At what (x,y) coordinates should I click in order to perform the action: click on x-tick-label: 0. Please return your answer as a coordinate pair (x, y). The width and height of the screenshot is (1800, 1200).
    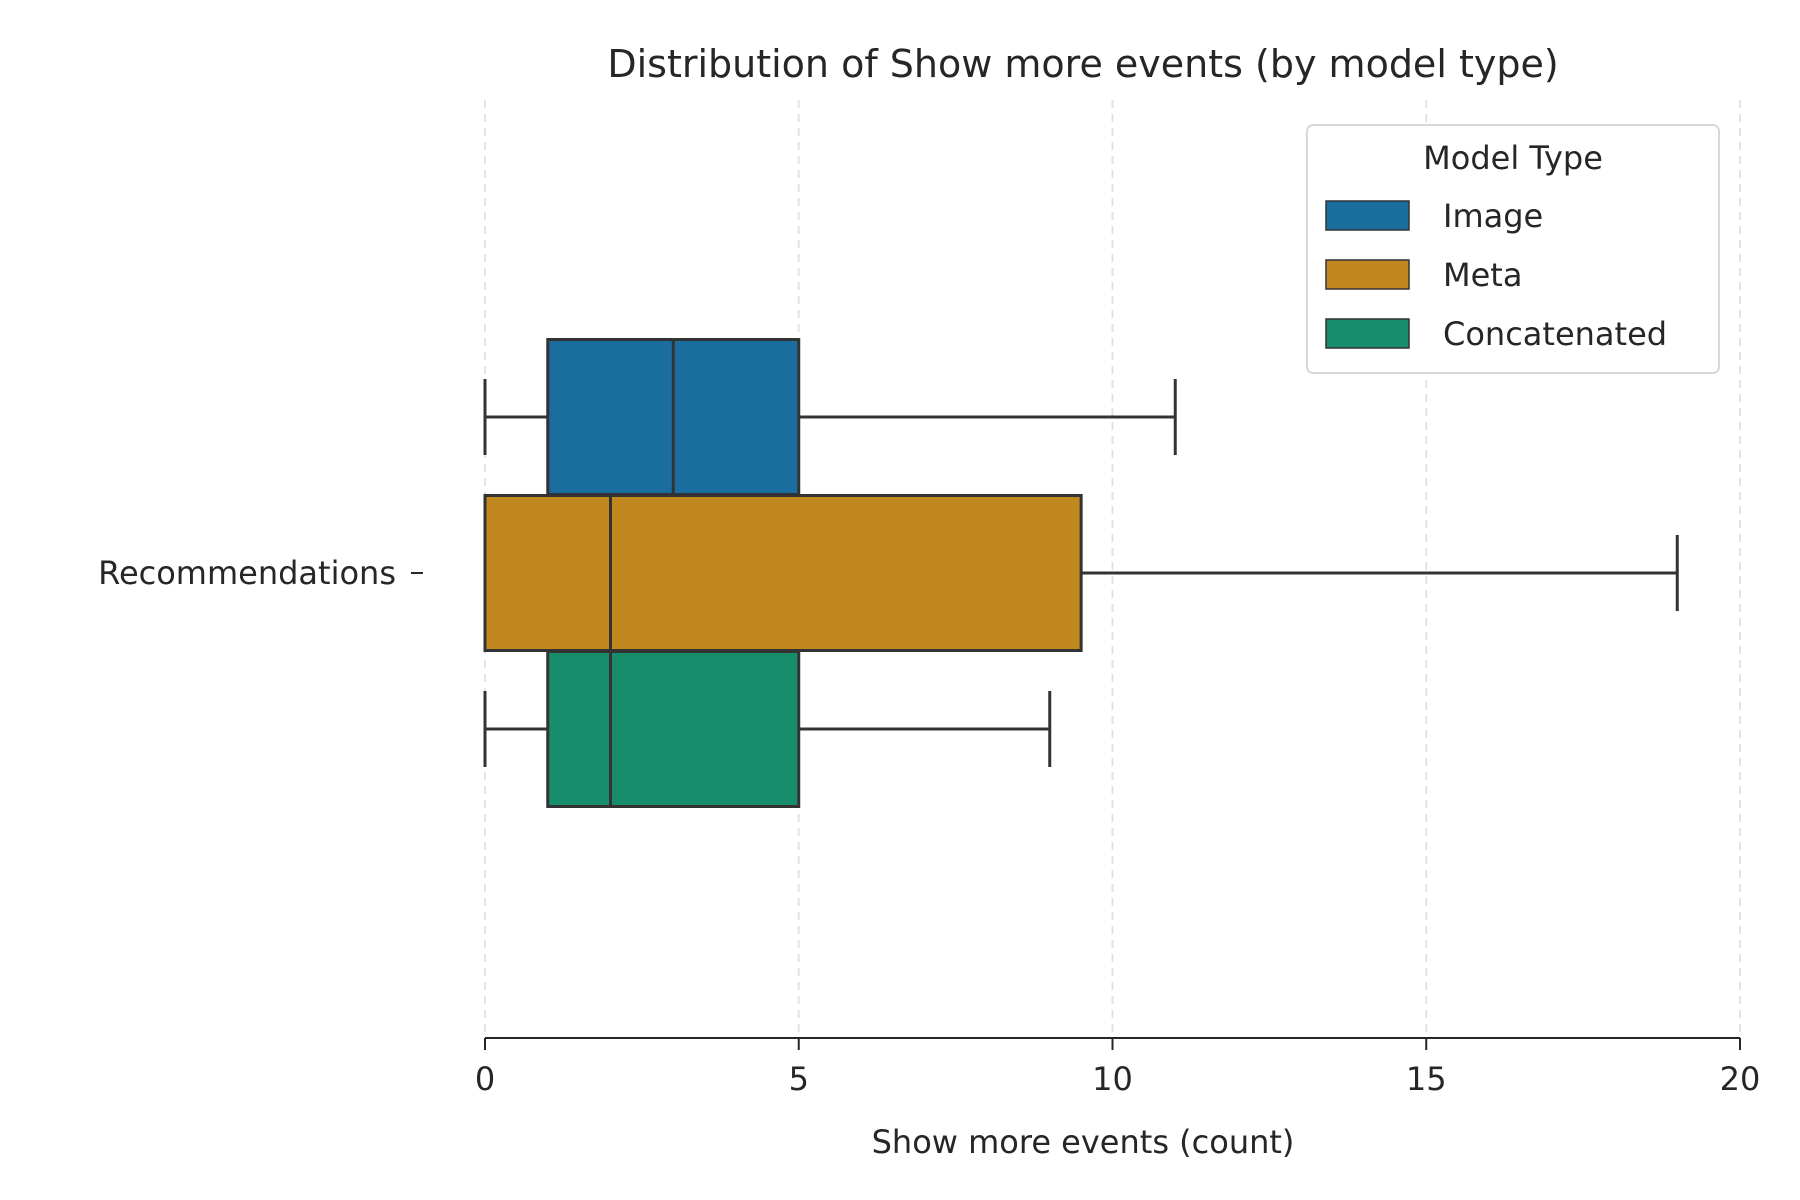
    Looking at the image, I should click on (485, 1079).